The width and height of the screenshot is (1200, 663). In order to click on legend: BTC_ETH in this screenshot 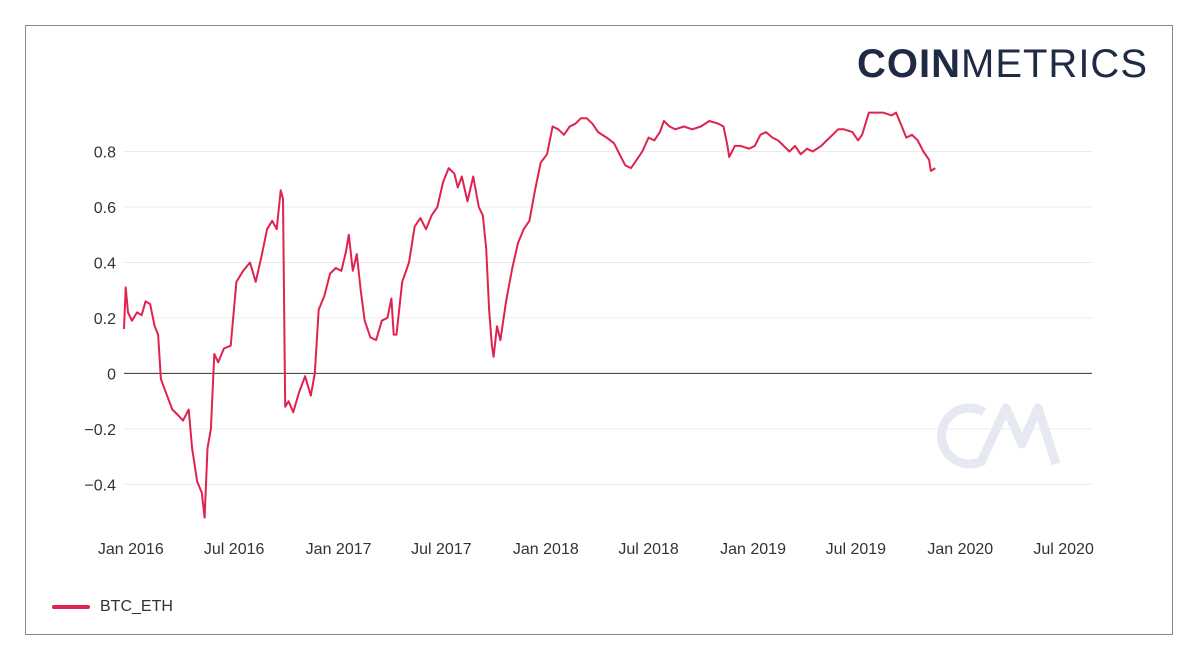, I will do `click(112, 607)`.